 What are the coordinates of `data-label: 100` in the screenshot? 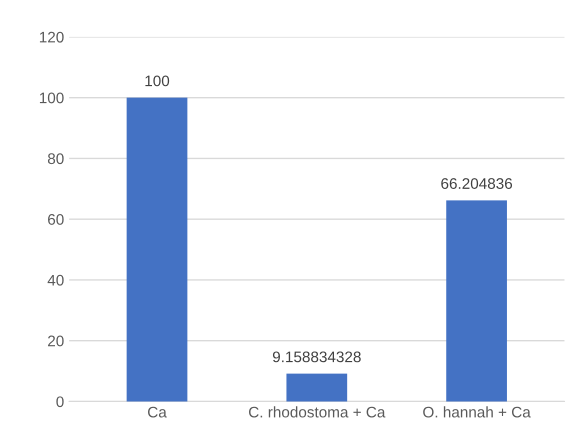 It's located at (157, 80).